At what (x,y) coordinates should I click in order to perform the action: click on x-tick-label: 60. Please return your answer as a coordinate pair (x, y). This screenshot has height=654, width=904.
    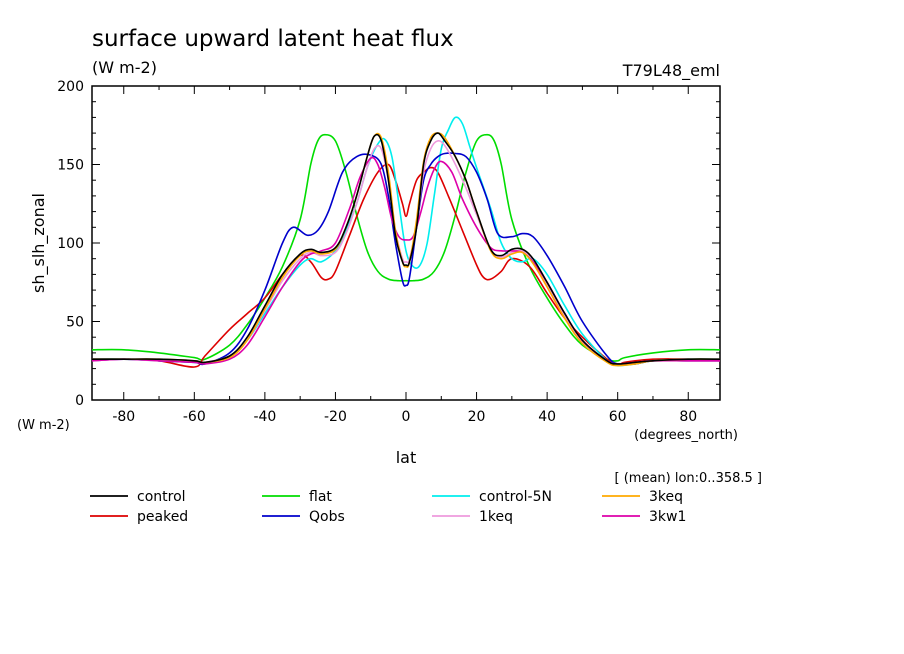
    Looking at the image, I should click on (618, 417).